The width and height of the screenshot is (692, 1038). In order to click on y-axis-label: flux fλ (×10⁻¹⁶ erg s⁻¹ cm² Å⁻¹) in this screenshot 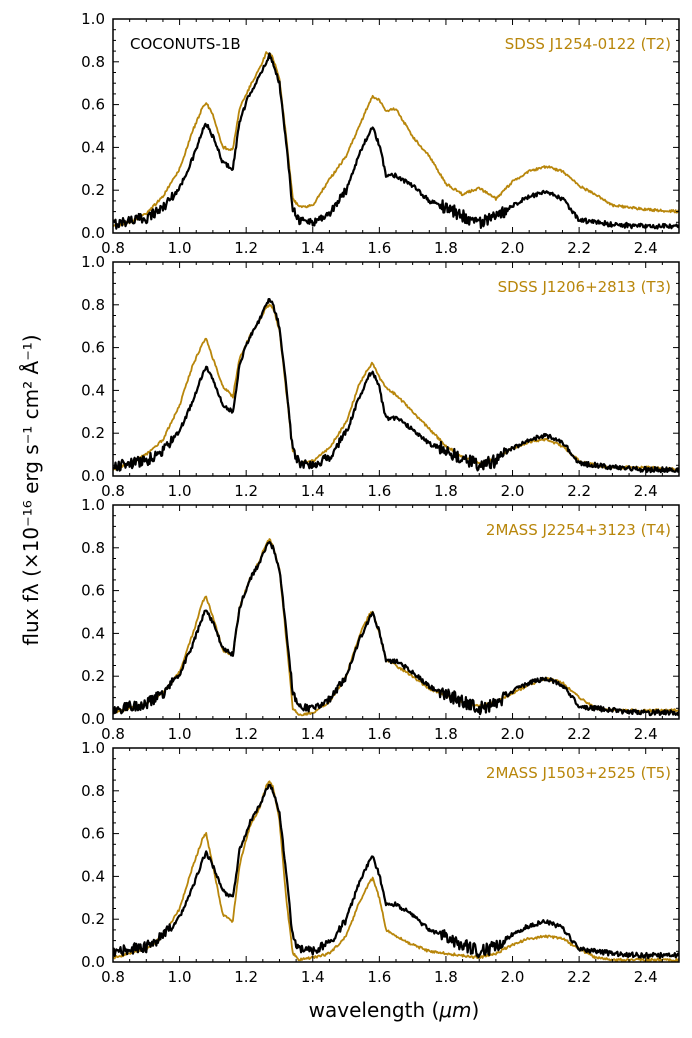, I will do `click(31, 489)`.